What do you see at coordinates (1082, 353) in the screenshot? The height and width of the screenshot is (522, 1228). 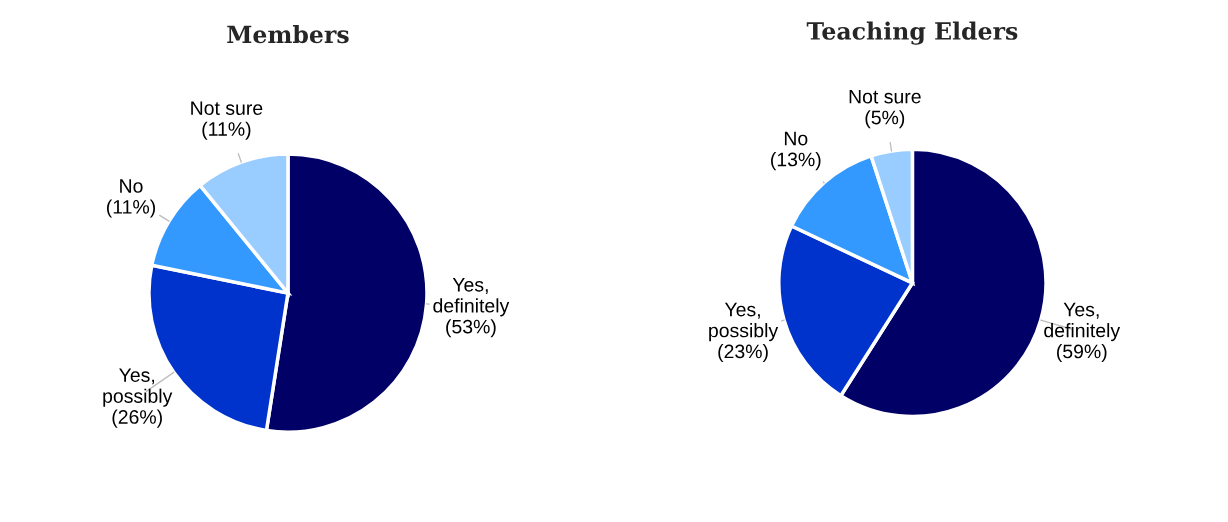 I see `data-label: (59%)` at bounding box center [1082, 353].